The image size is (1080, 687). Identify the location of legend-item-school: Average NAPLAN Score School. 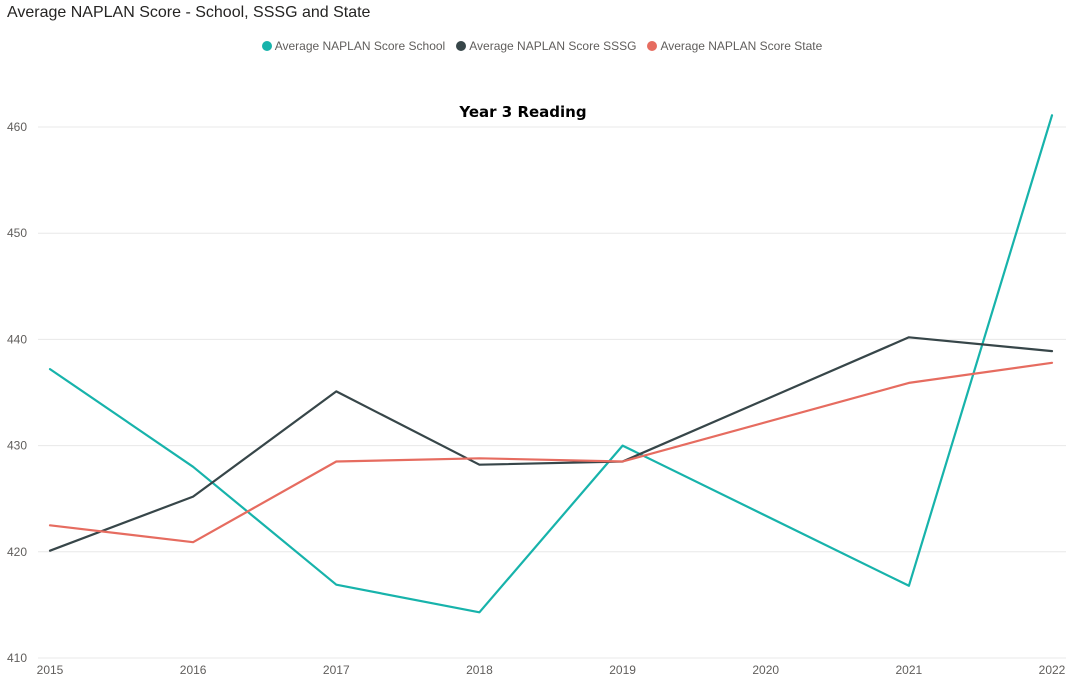
(352, 46).